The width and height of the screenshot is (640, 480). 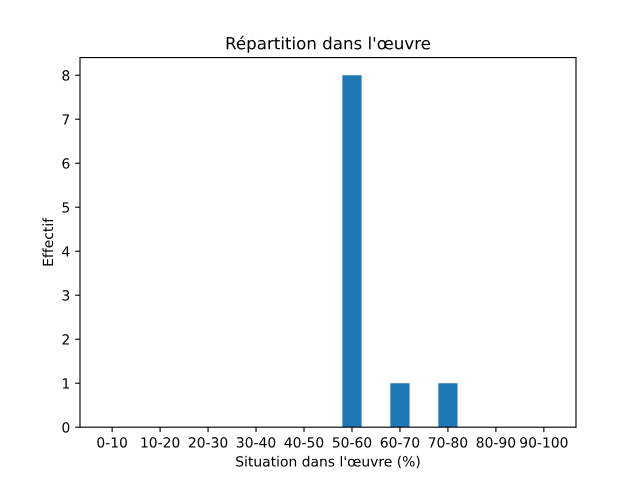 What do you see at coordinates (66, 427) in the screenshot?
I see `y-tick-label: 0` at bounding box center [66, 427].